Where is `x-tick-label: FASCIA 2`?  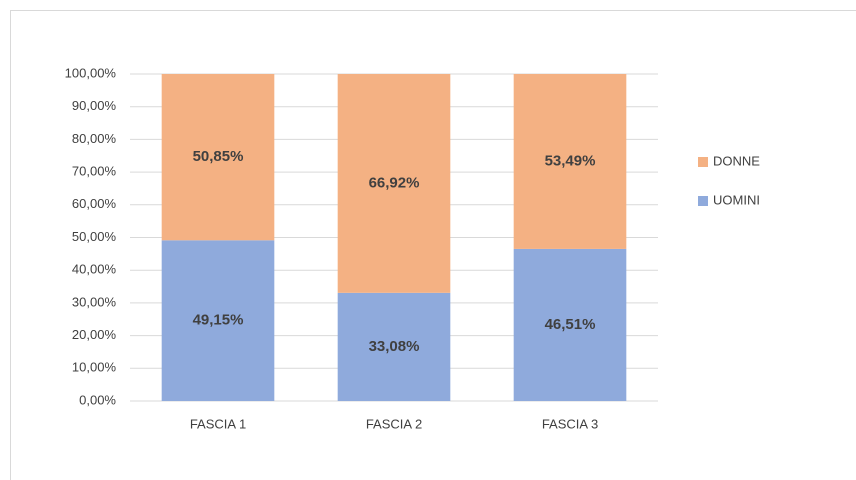
x-tick-label: FASCIA 2 is located at coordinates (394, 423).